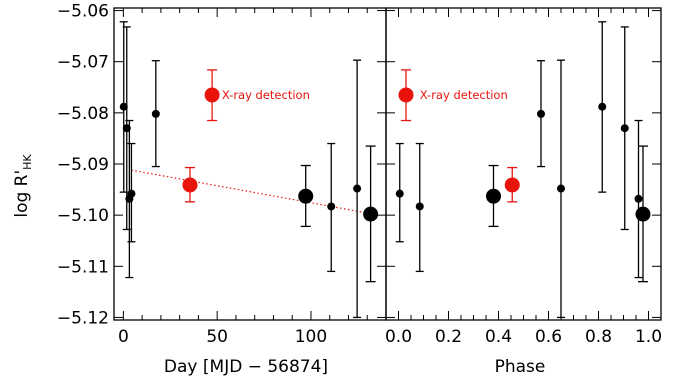 The height and width of the screenshot is (378, 685). I want to click on x-axis-label-right: Phase, so click(520, 367).